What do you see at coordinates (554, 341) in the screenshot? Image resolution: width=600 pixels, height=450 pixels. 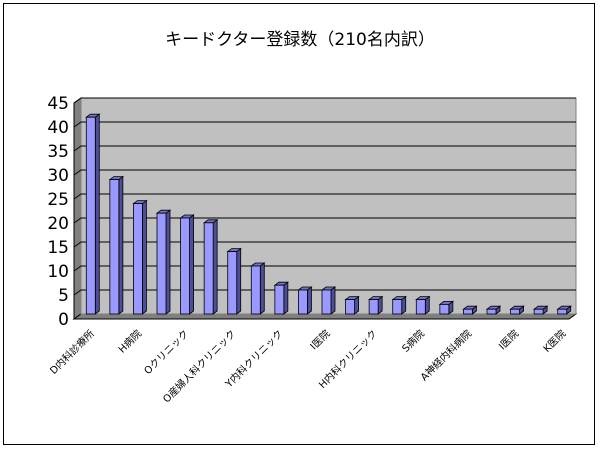 I see `x-tick-label: K医院` at bounding box center [554, 341].